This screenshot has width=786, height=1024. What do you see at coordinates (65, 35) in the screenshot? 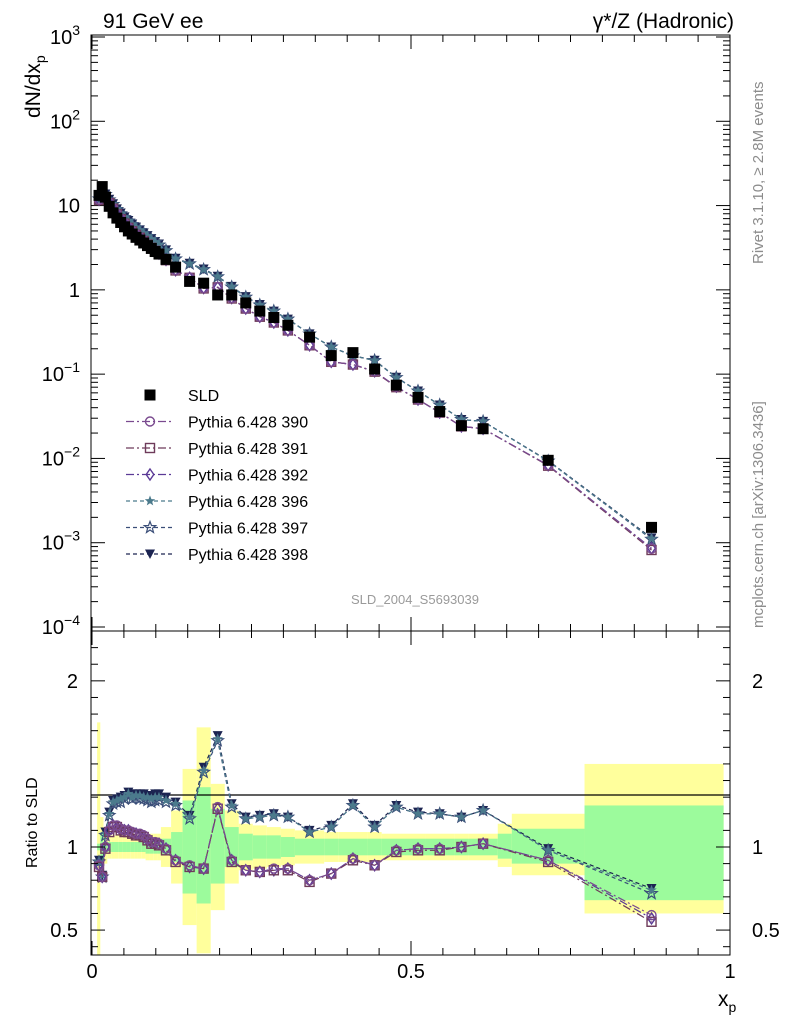
I see `y-tick-label: 10³` at bounding box center [65, 35].